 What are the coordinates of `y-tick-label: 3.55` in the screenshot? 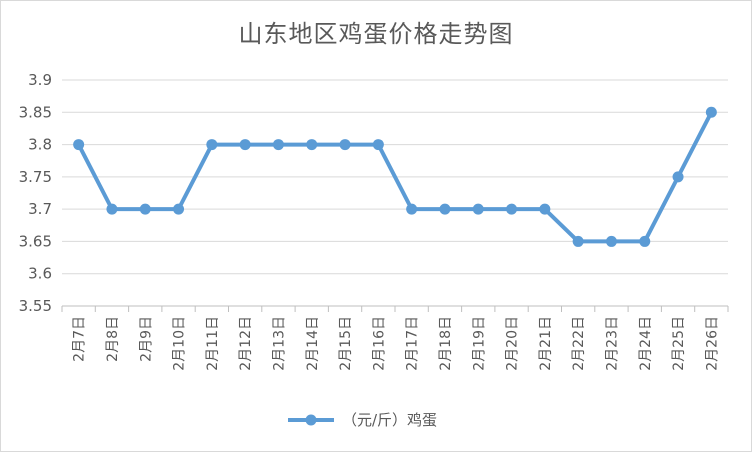 It's located at (35, 306).